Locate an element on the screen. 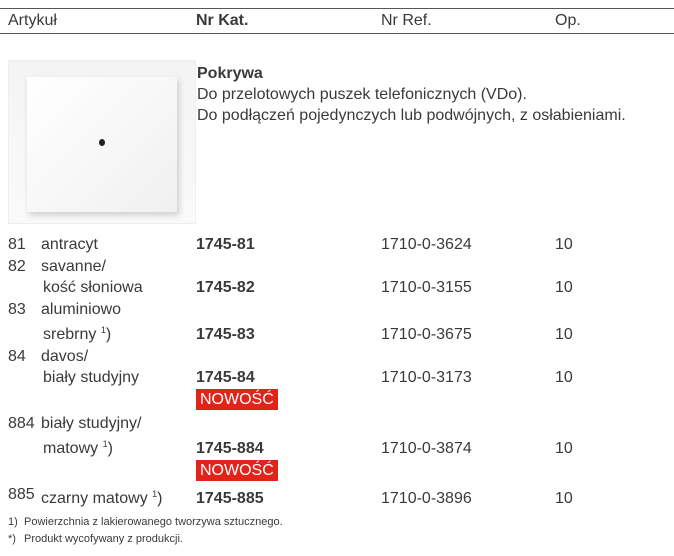 Image resolution: width=674 pixels, height=556 pixels. cat-number: 1745-82 is located at coordinates (225, 287).